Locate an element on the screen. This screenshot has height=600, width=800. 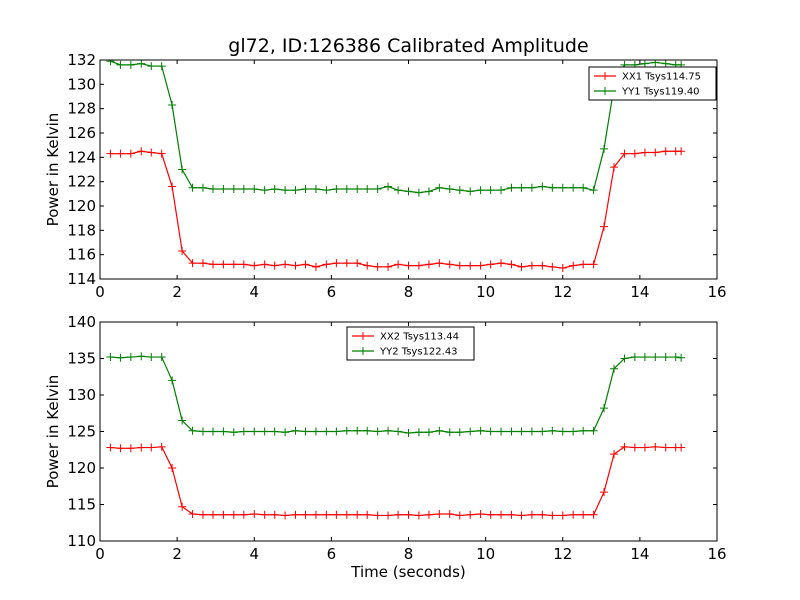
y-tick-label: 110 is located at coordinates (81, 541).